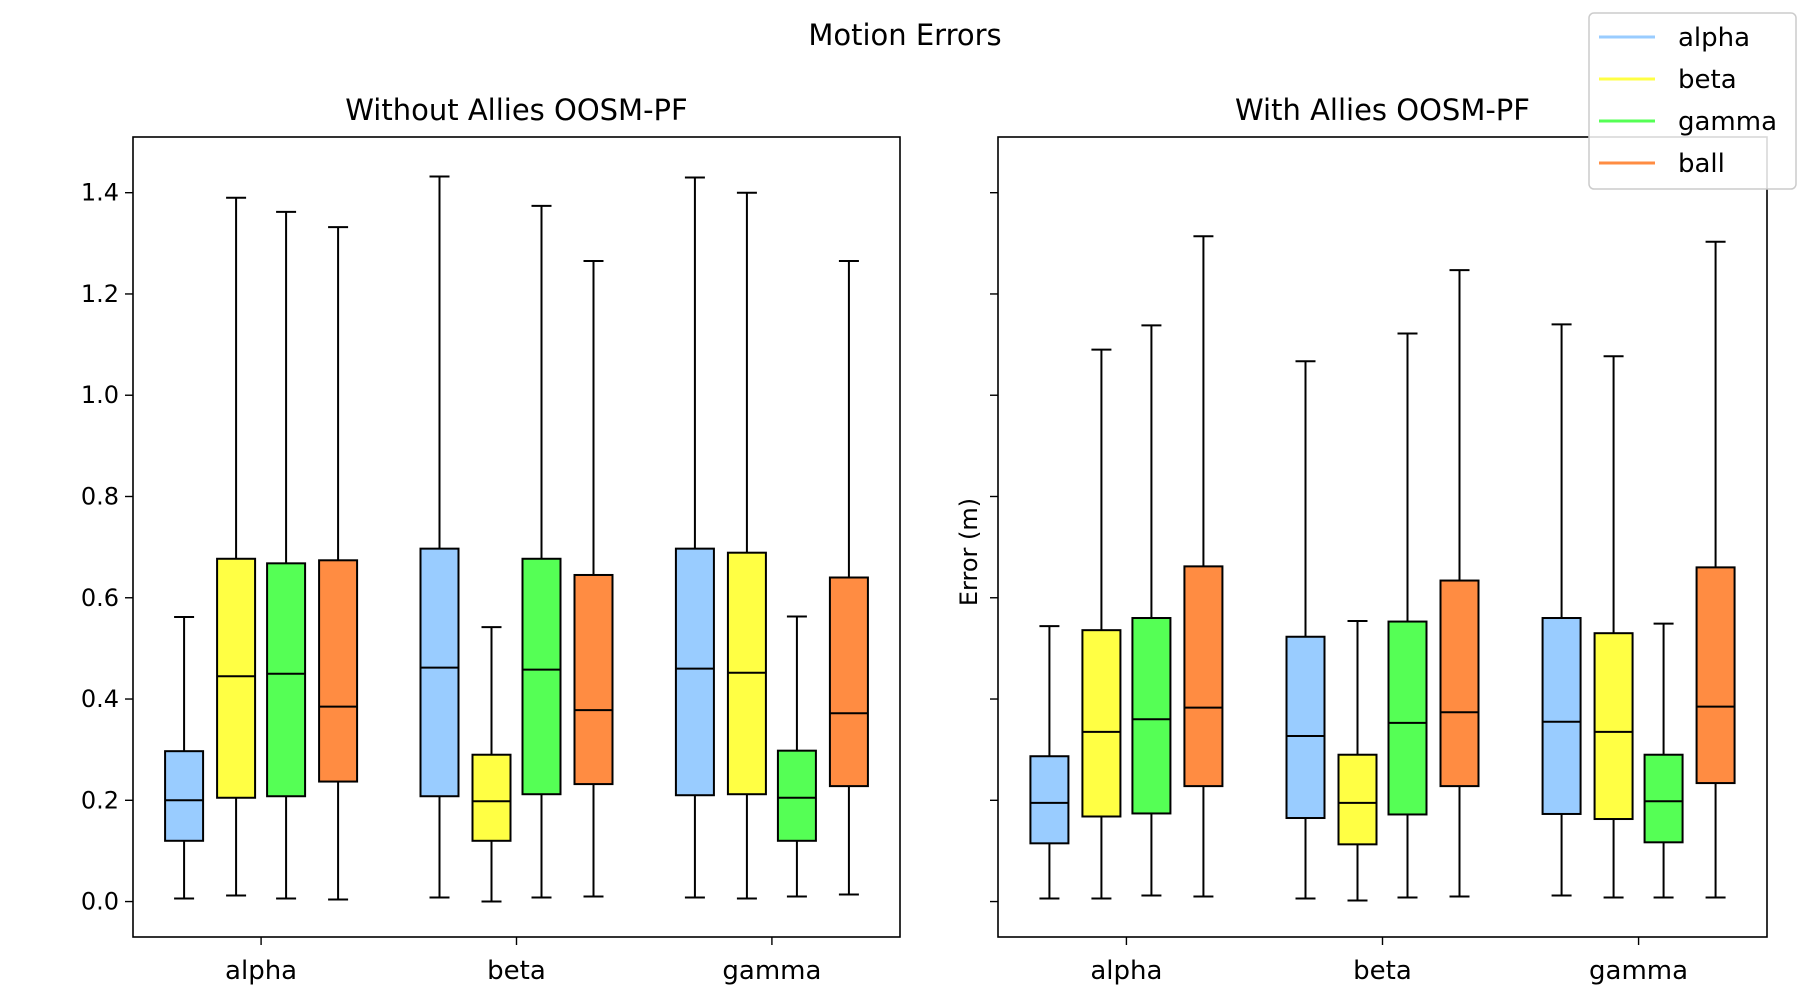 Image resolution: width=1800 pixels, height=1000 pixels. I want to click on legend-label: beta, so click(1707, 80).